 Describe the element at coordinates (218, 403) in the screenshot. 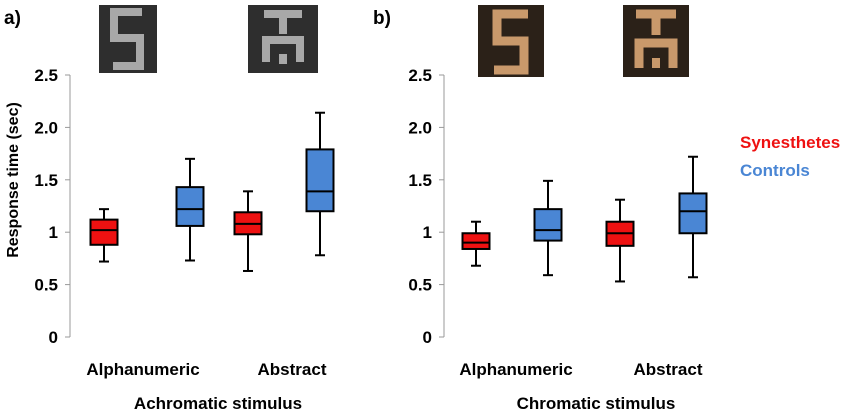

I see `x-axis-label: Achromatic stimulus` at that location.